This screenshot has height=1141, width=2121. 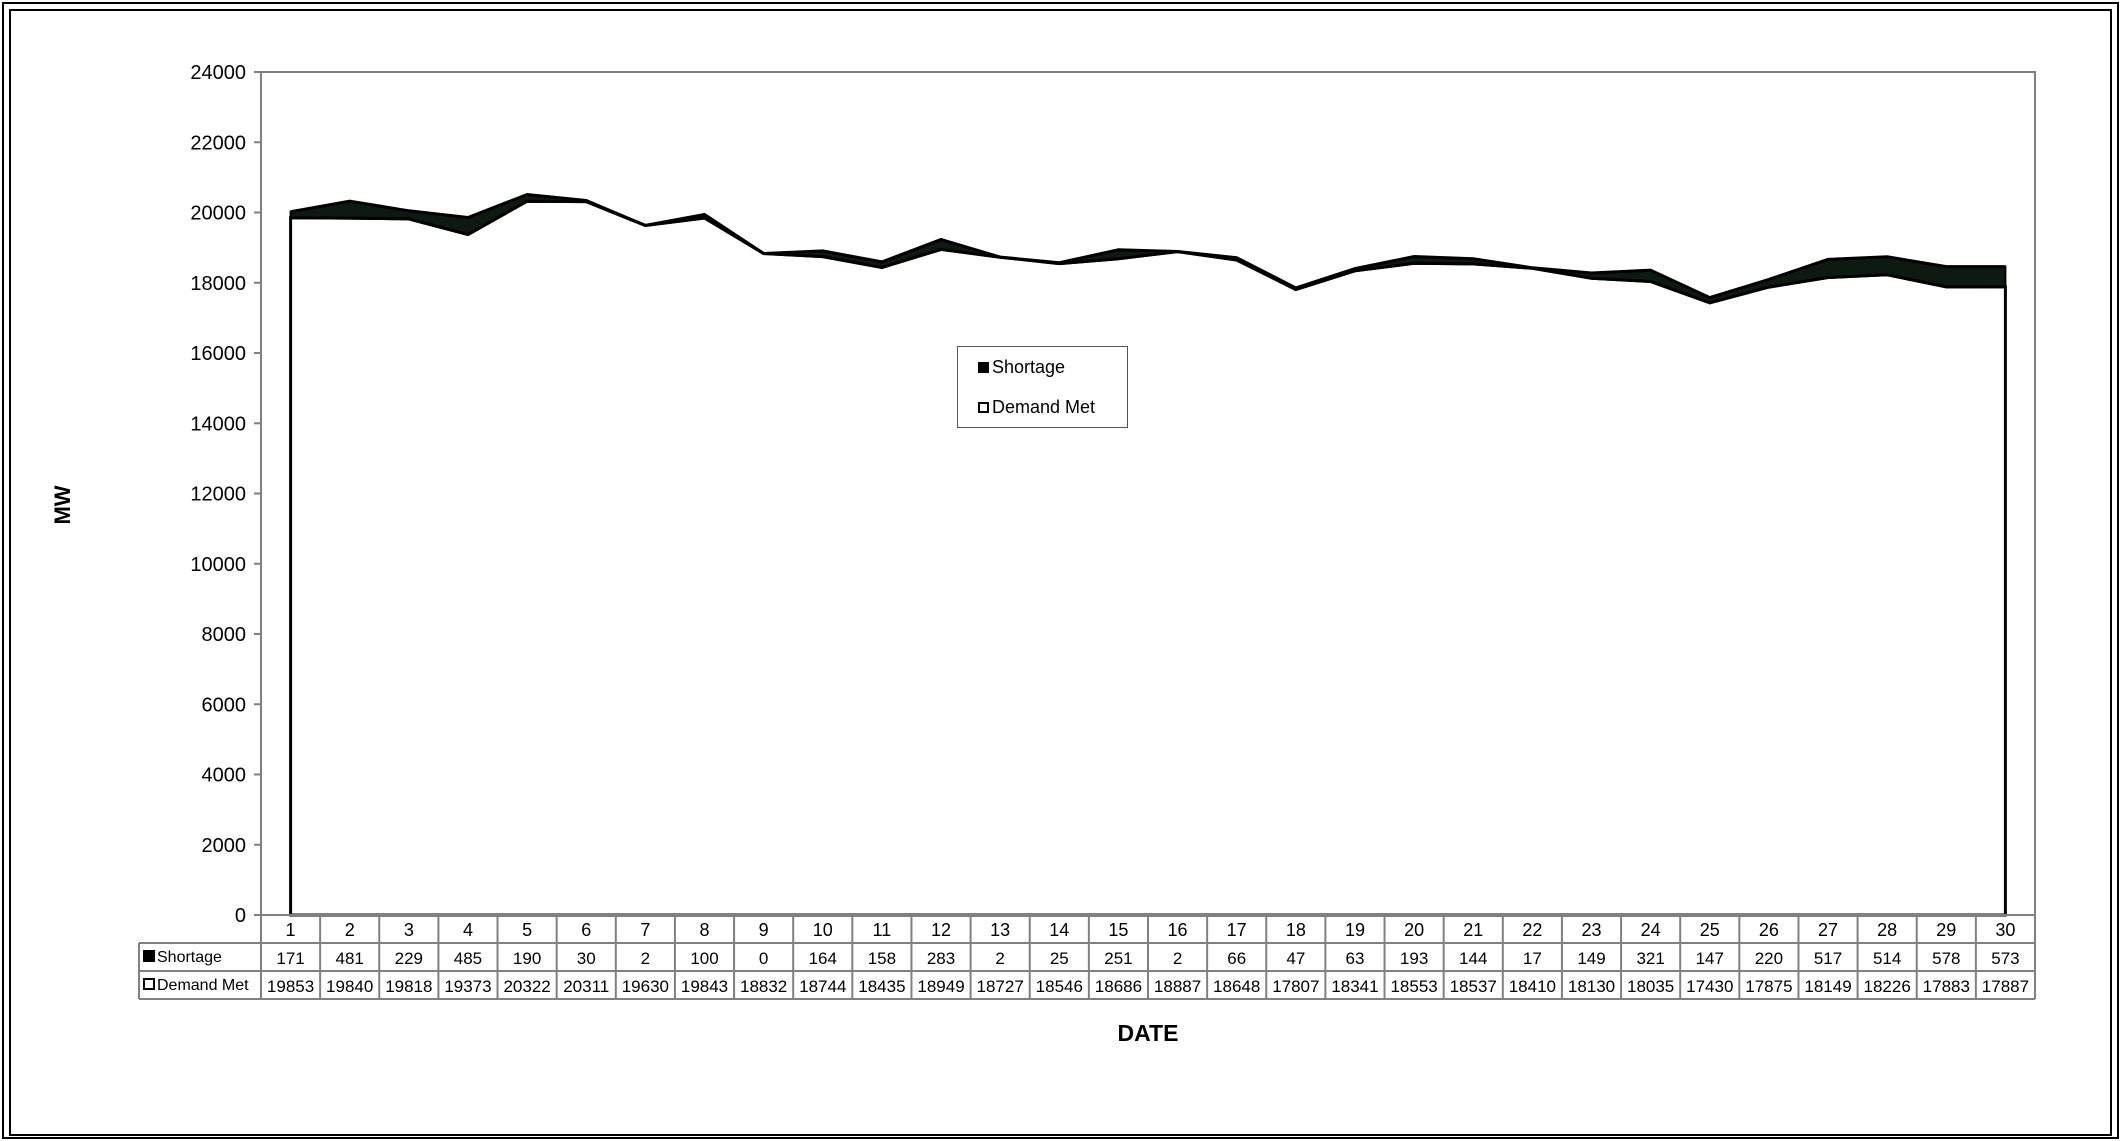 What do you see at coordinates (291, 930) in the screenshot?
I see `x-tick-label: 1` at bounding box center [291, 930].